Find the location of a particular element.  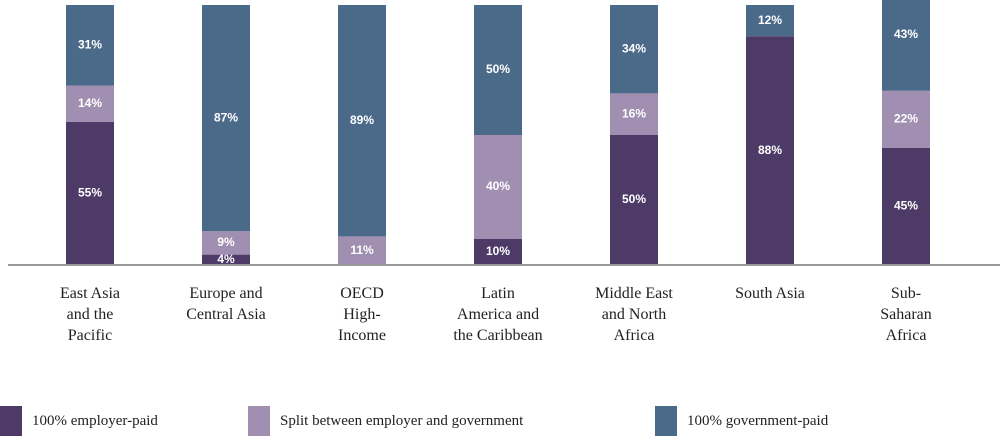

data-label: 34% is located at coordinates (634, 48).